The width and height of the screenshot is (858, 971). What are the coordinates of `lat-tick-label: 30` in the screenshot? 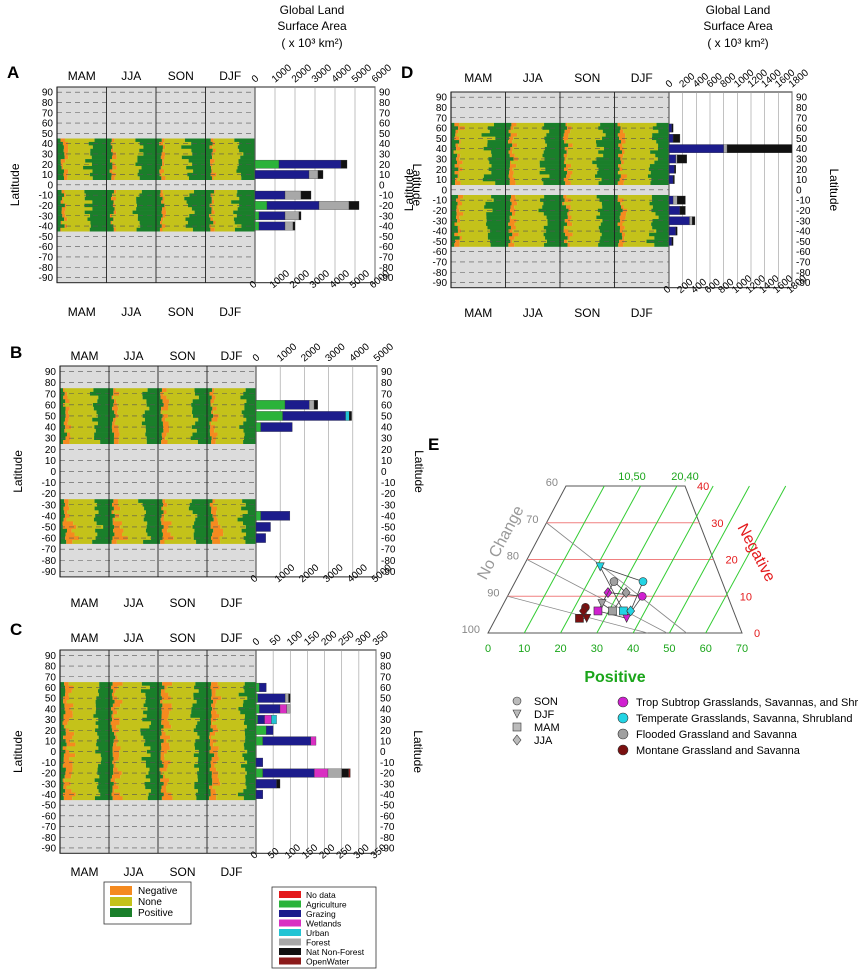 It's located at (442, 159).